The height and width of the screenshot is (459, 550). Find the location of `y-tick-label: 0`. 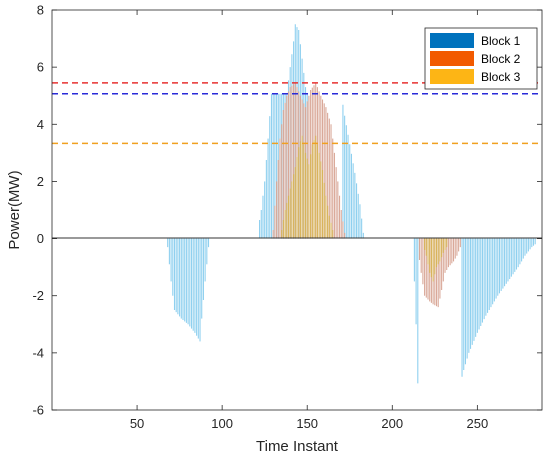

y-tick-label: 0 is located at coordinates (40, 238).